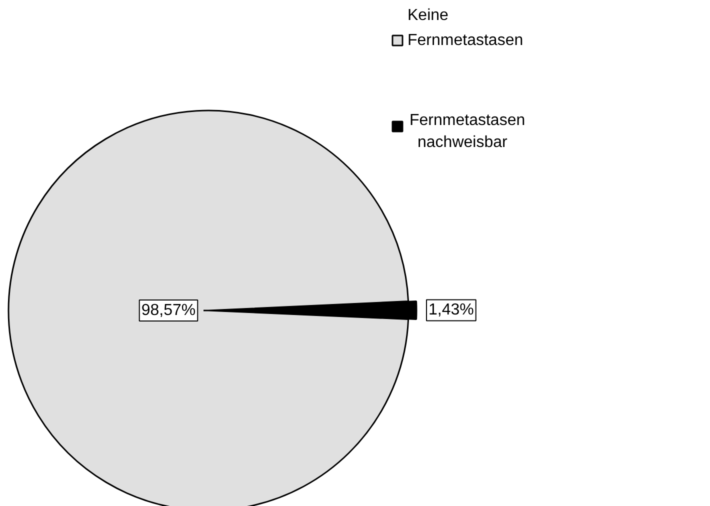 The height and width of the screenshot is (506, 710). Describe the element at coordinates (468, 131) in the screenshot. I see `legend-label: Fernmetastasen nachweisbar` at that location.